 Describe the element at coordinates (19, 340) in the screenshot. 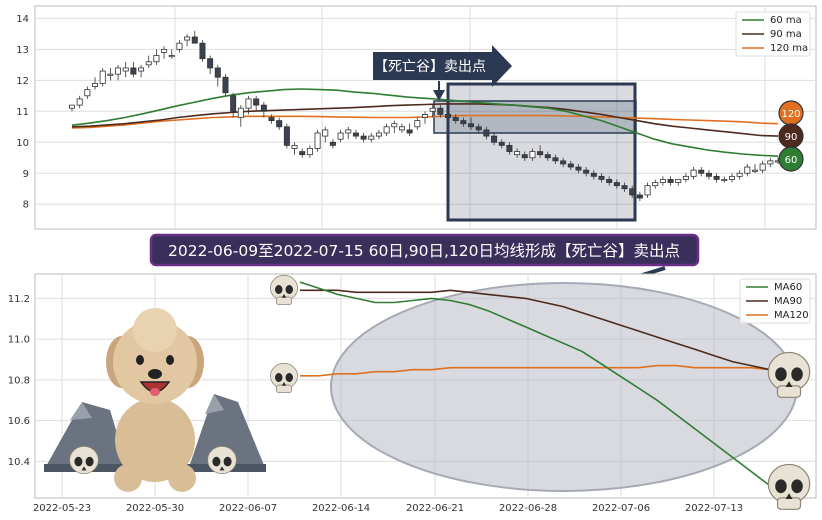

I see `bottom-y-tick-label: 11.0` at that location.